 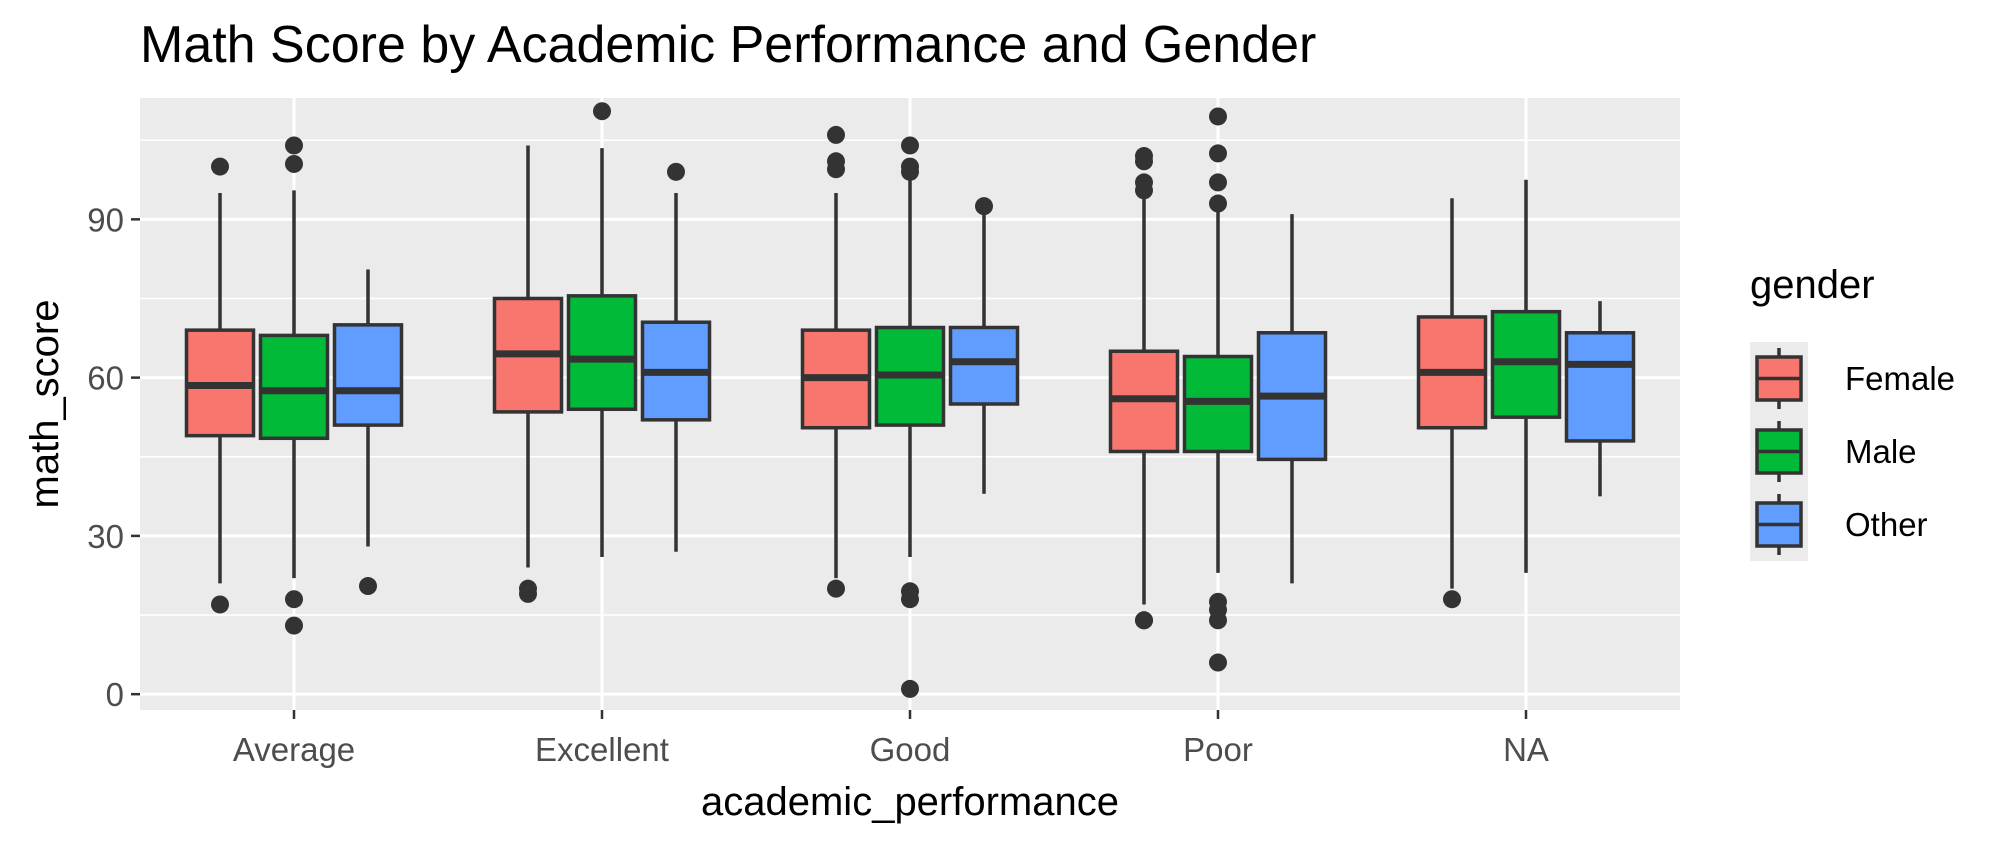 I want to click on legend-item-male: Male, so click(x=1833, y=451).